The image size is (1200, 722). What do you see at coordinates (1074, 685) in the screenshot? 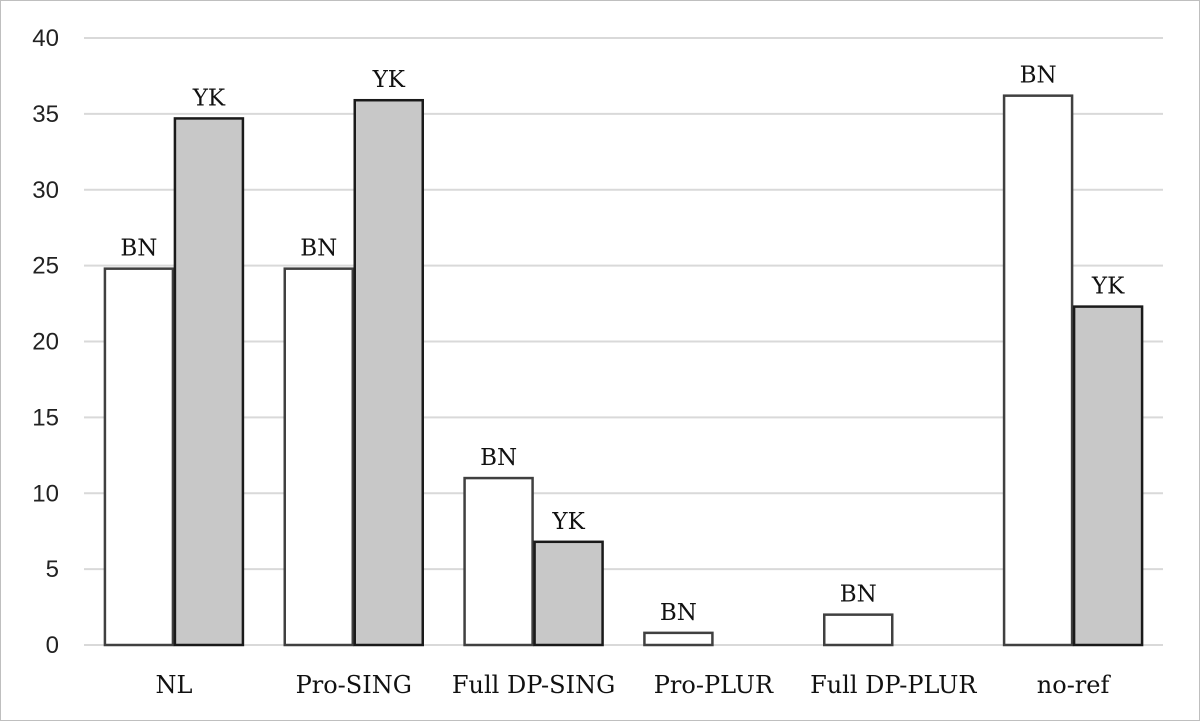
I see `x-category-label: no-ref` at bounding box center [1074, 685].